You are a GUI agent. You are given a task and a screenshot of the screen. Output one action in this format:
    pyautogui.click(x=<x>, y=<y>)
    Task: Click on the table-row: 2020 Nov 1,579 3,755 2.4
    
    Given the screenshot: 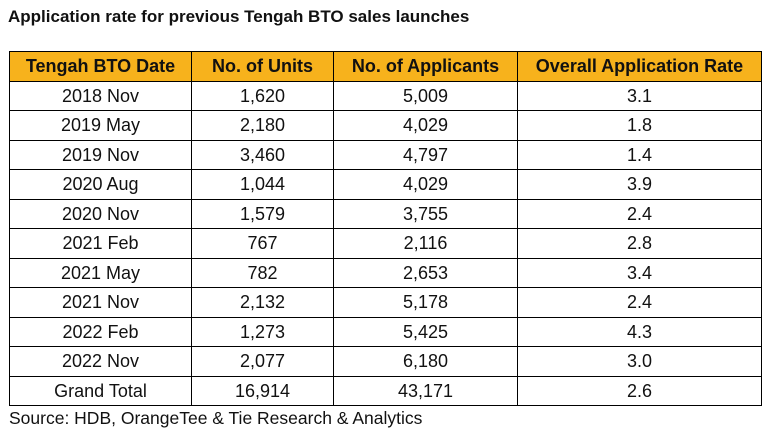 What is the action you would take?
    pyautogui.click(x=385, y=213)
    